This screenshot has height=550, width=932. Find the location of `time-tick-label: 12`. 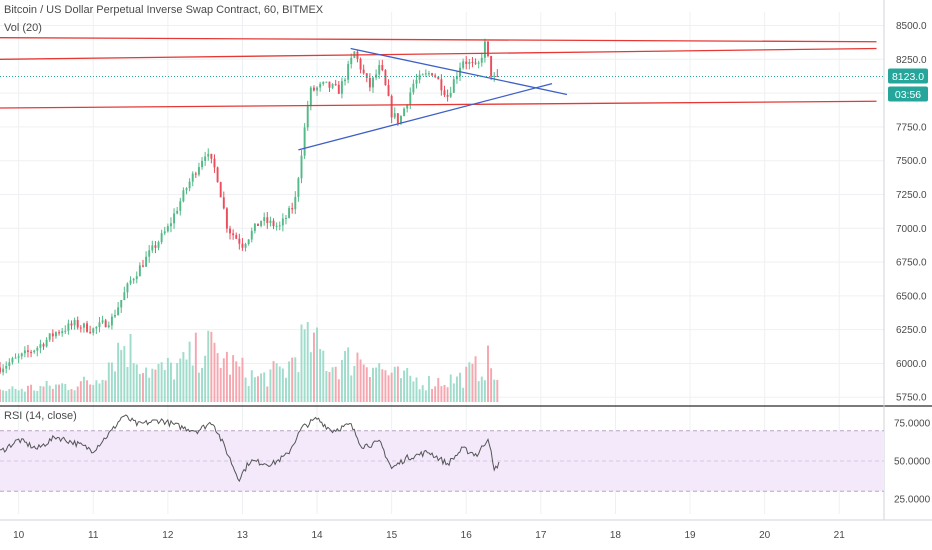

time-tick-label: 12 is located at coordinates (168, 535).